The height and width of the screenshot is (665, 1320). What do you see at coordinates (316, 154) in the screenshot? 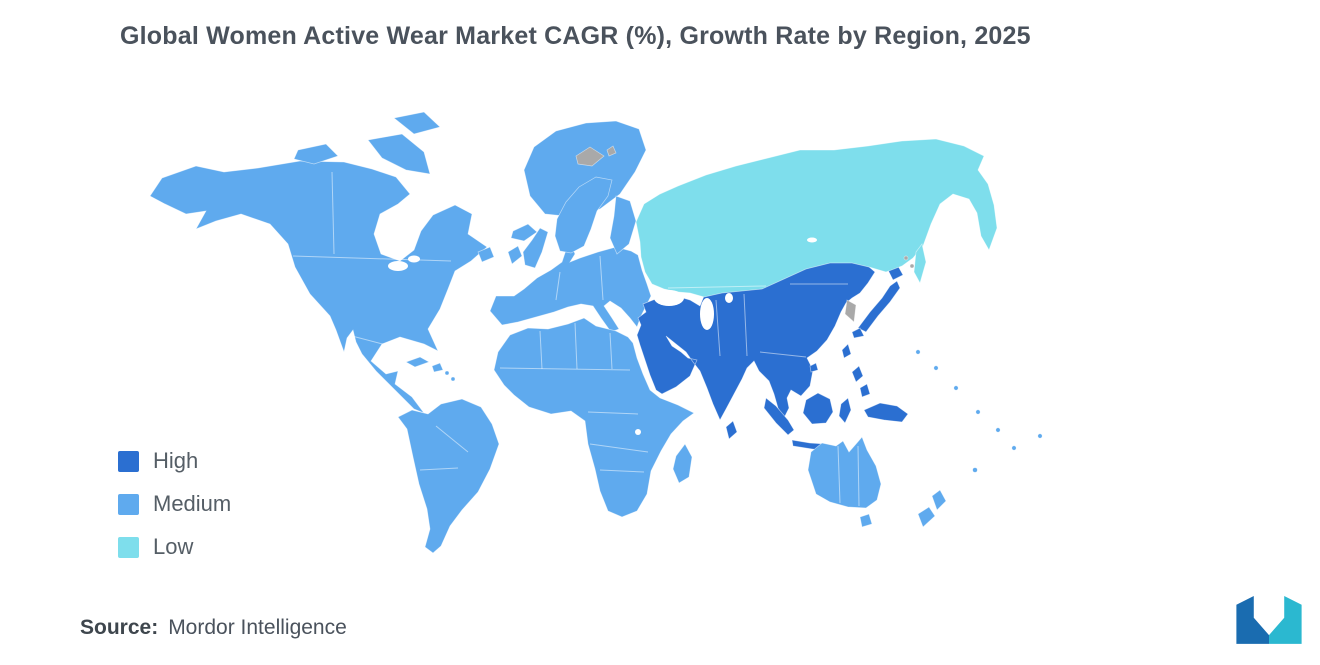
I see `island-victoria` at bounding box center [316, 154].